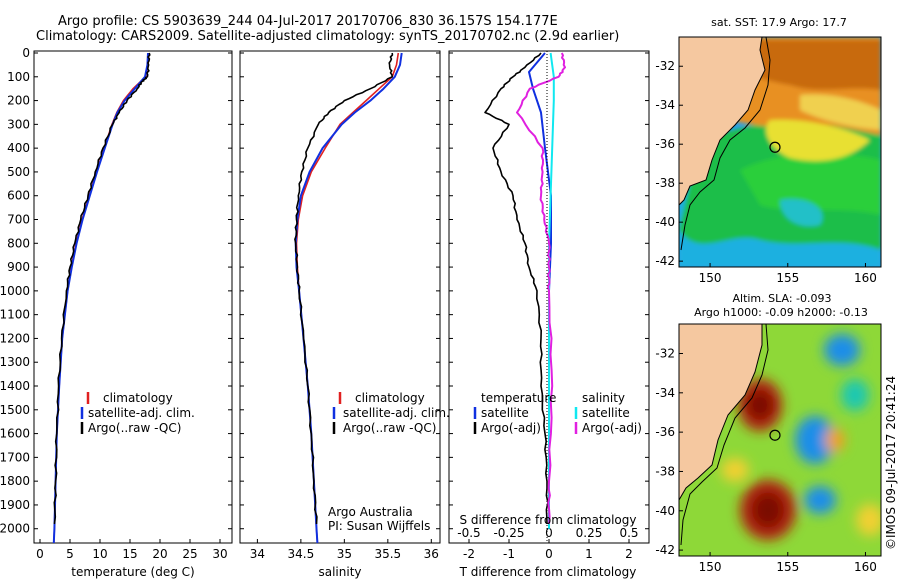 Image resolution: width=900 pixels, height=580 pixels. Describe the element at coordinates (665, 66) in the screenshot. I see `map-y-tick-label: -32` at that location.